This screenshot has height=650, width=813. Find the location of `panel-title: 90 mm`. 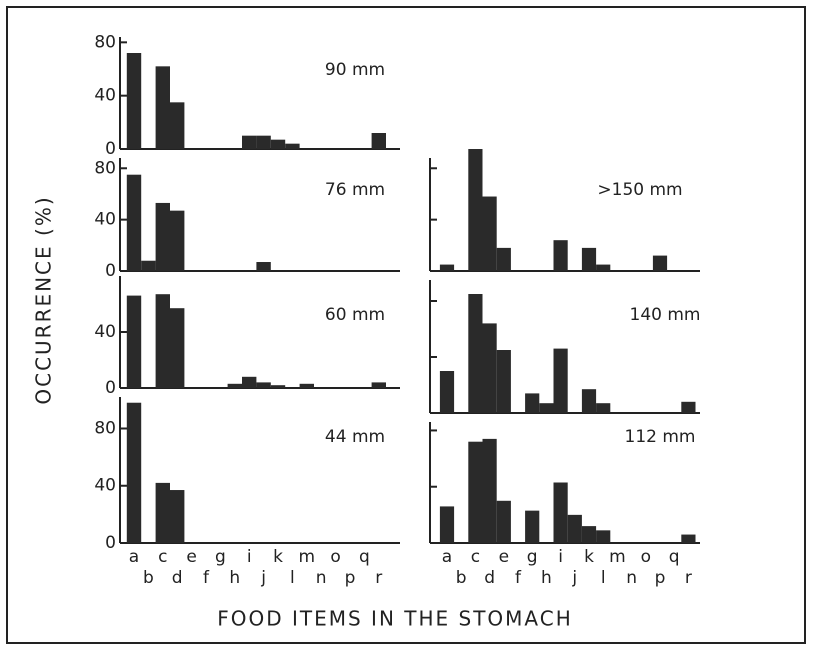

panel-title: 90 mm is located at coordinates (355, 70).